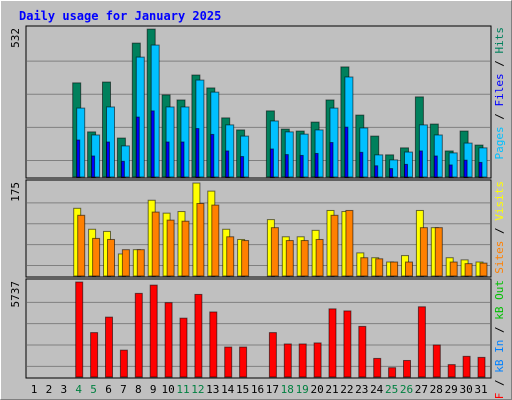  I want to click on x-tick-label: 12, so click(197, 389).